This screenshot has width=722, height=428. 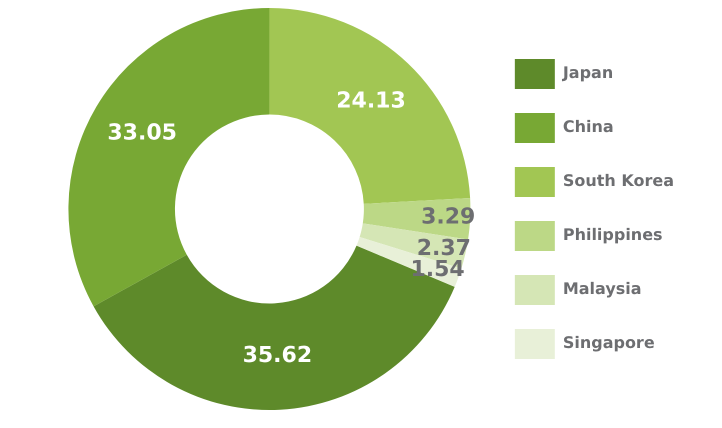 I want to click on legend-label: China, so click(x=588, y=126).